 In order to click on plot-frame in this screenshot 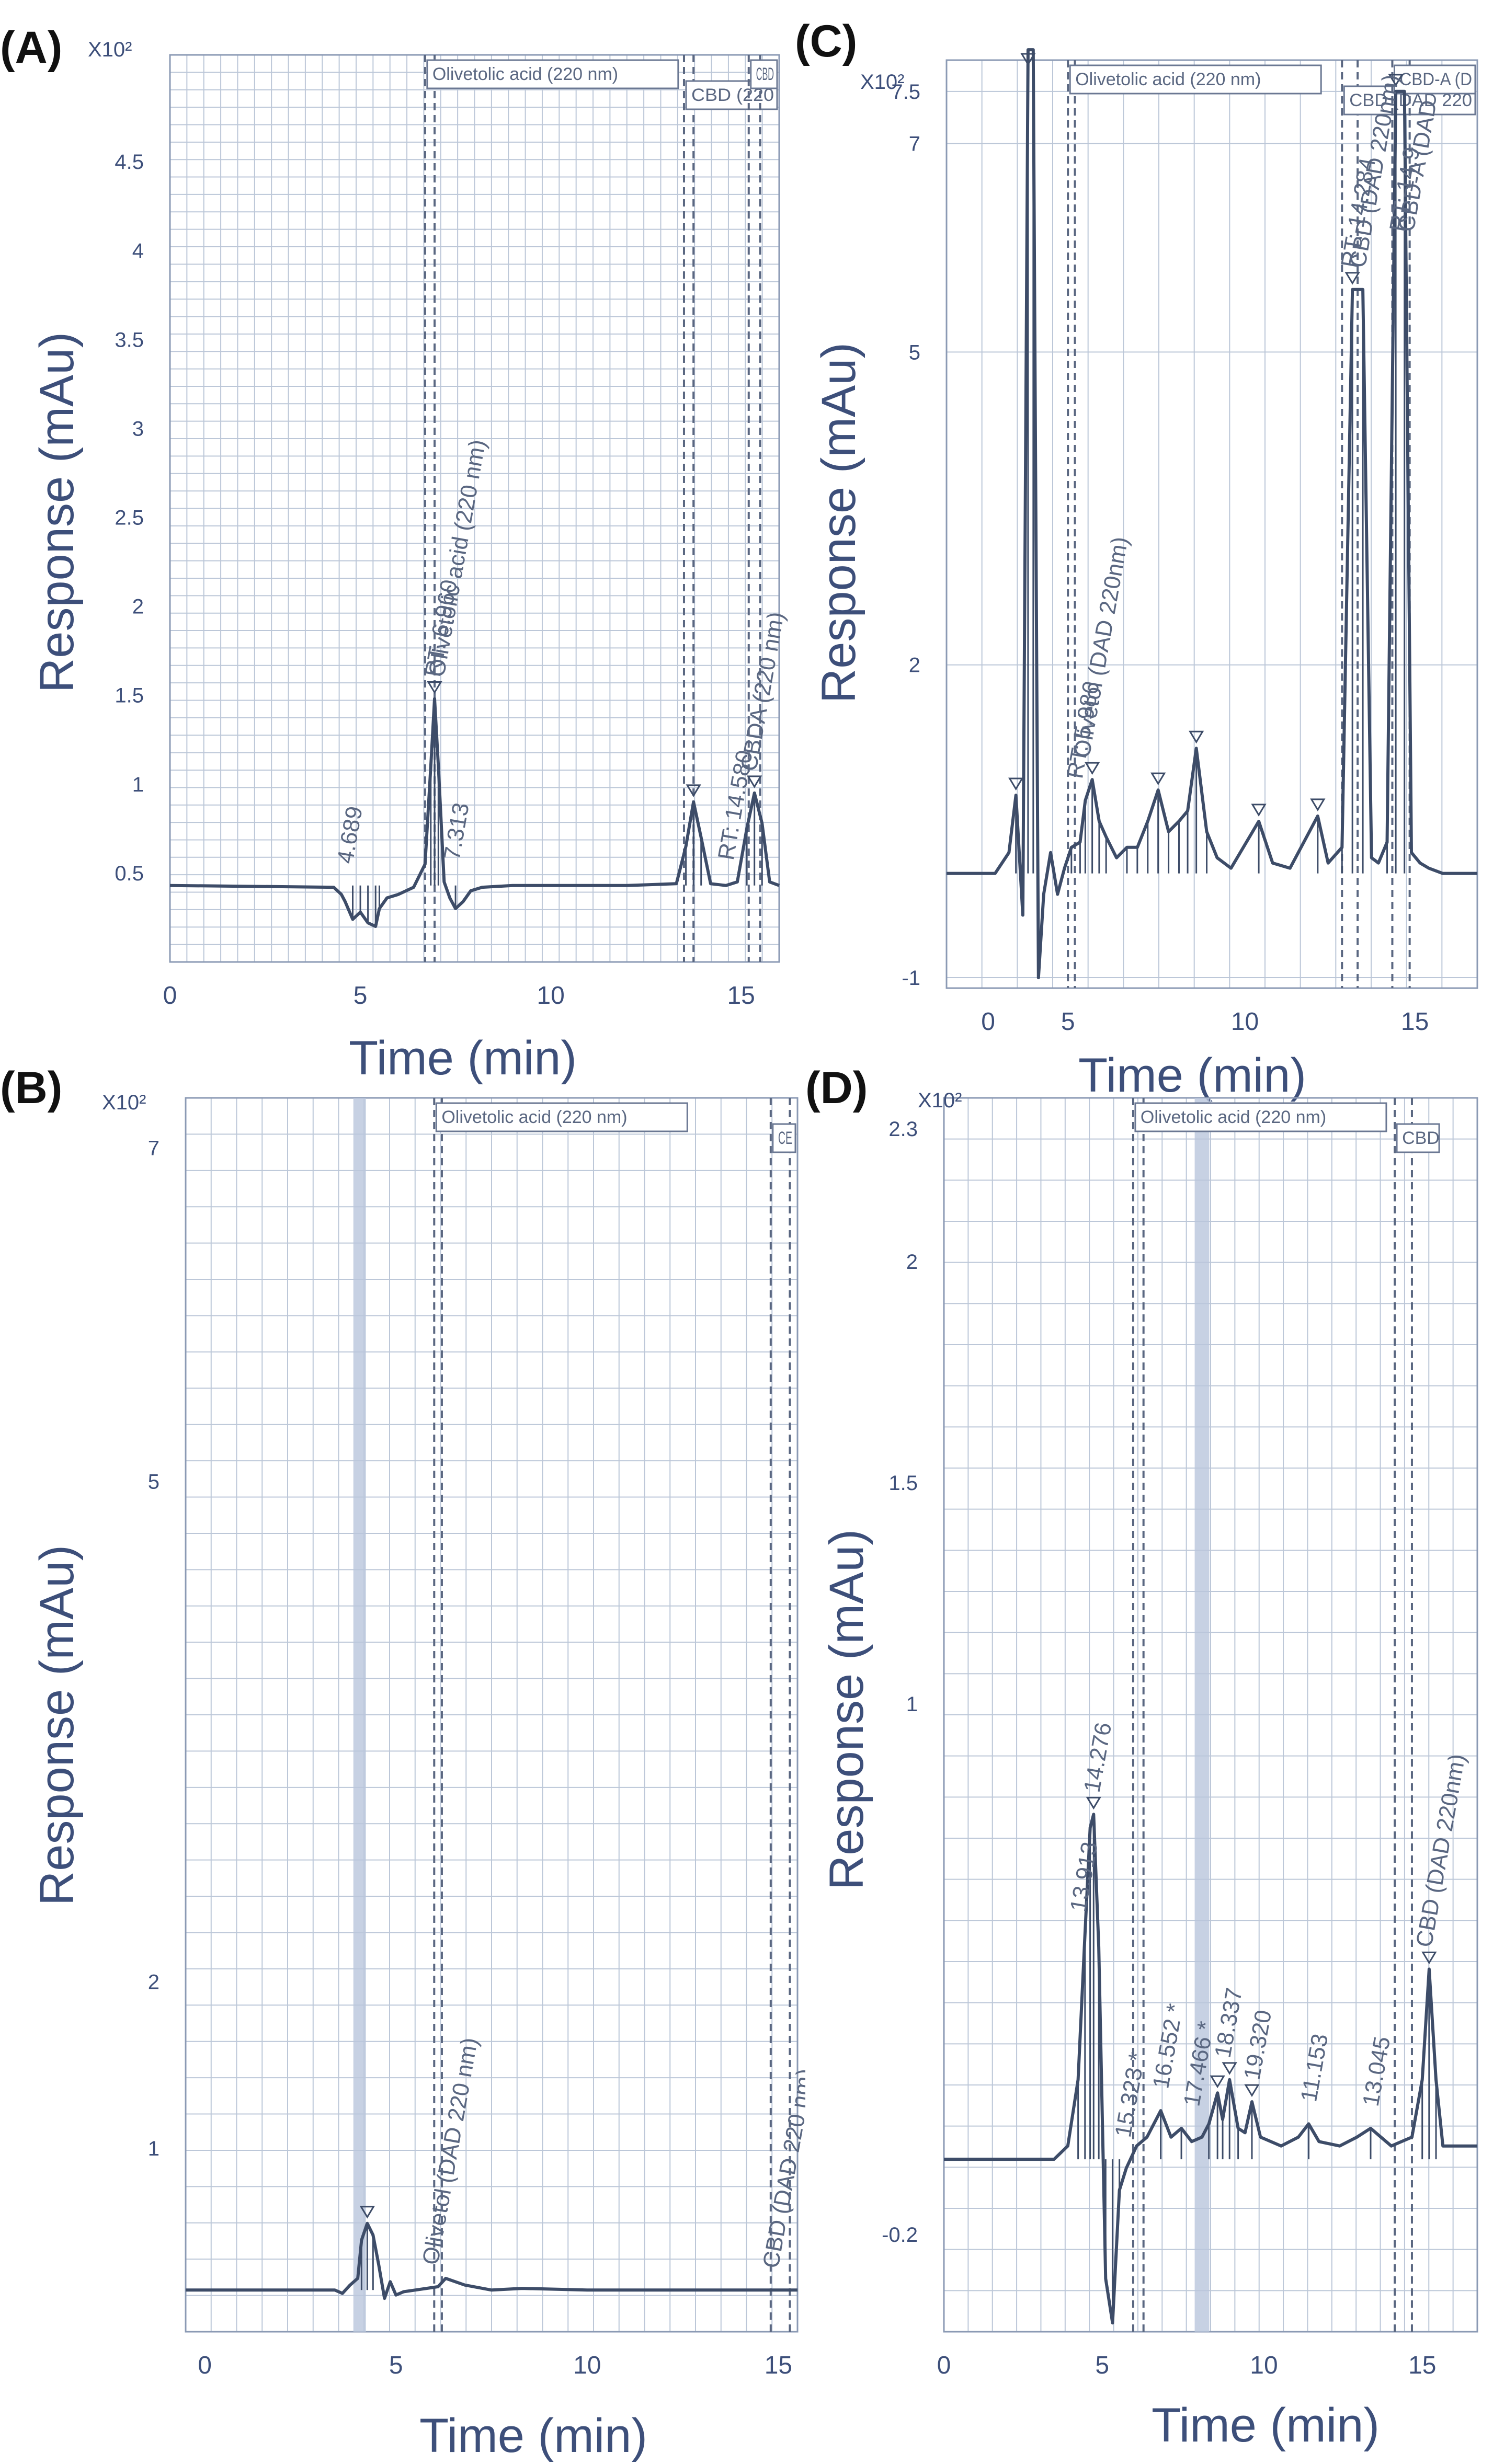, I will do `click(1211, 524)`.